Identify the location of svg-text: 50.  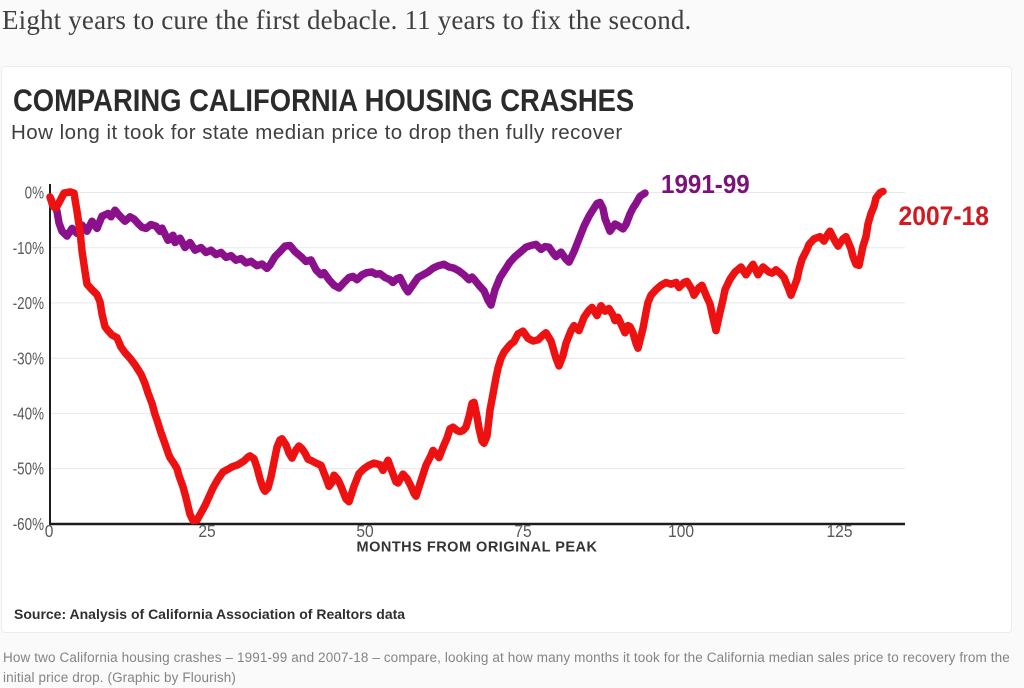
(364, 531).